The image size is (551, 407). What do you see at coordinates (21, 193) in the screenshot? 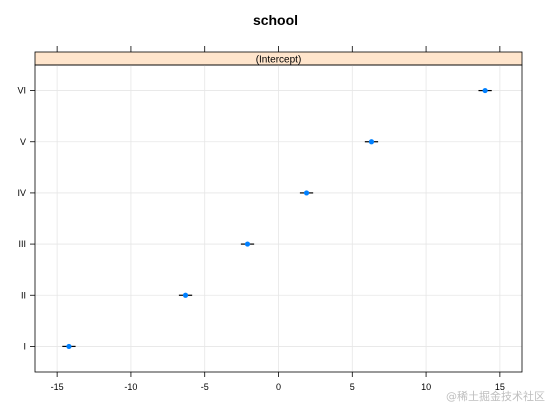
I see `y-tick-label: IV` at bounding box center [21, 193].